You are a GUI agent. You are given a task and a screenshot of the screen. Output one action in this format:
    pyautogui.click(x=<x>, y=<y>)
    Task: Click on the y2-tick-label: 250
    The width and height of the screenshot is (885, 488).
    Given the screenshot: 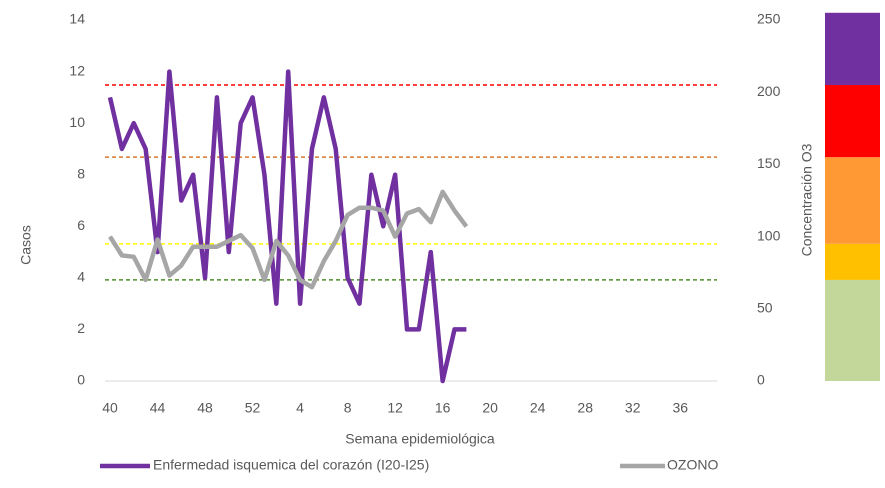 What is the action you would take?
    pyautogui.click(x=769, y=19)
    